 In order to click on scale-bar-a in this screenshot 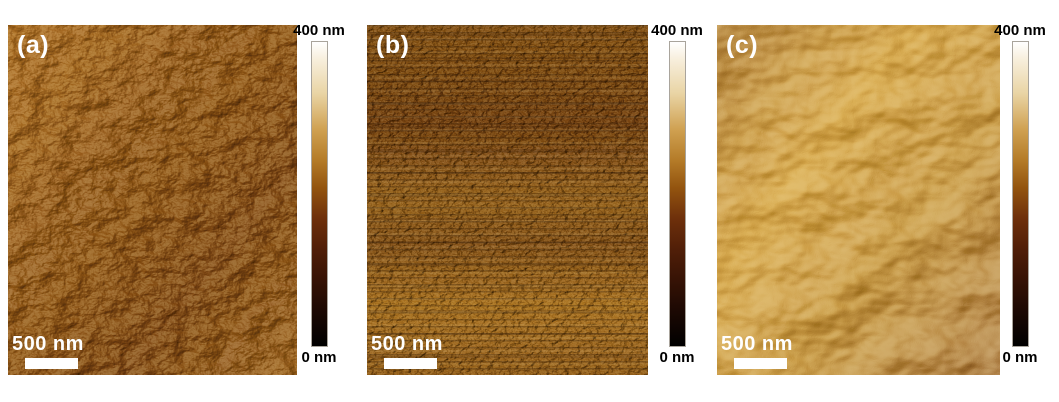, I will do `click(51, 363)`.